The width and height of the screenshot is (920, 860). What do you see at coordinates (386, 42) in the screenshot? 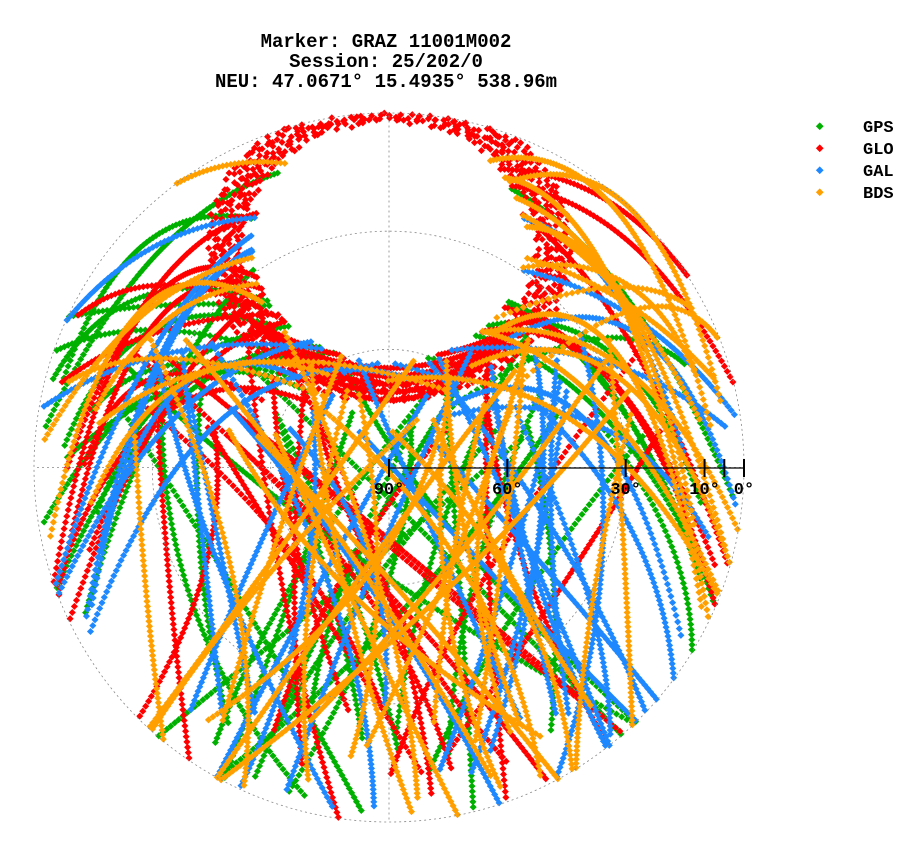
I see `chart-title-marker: Marker: GRAZ 11001M002` at bounding box center [386, 42].